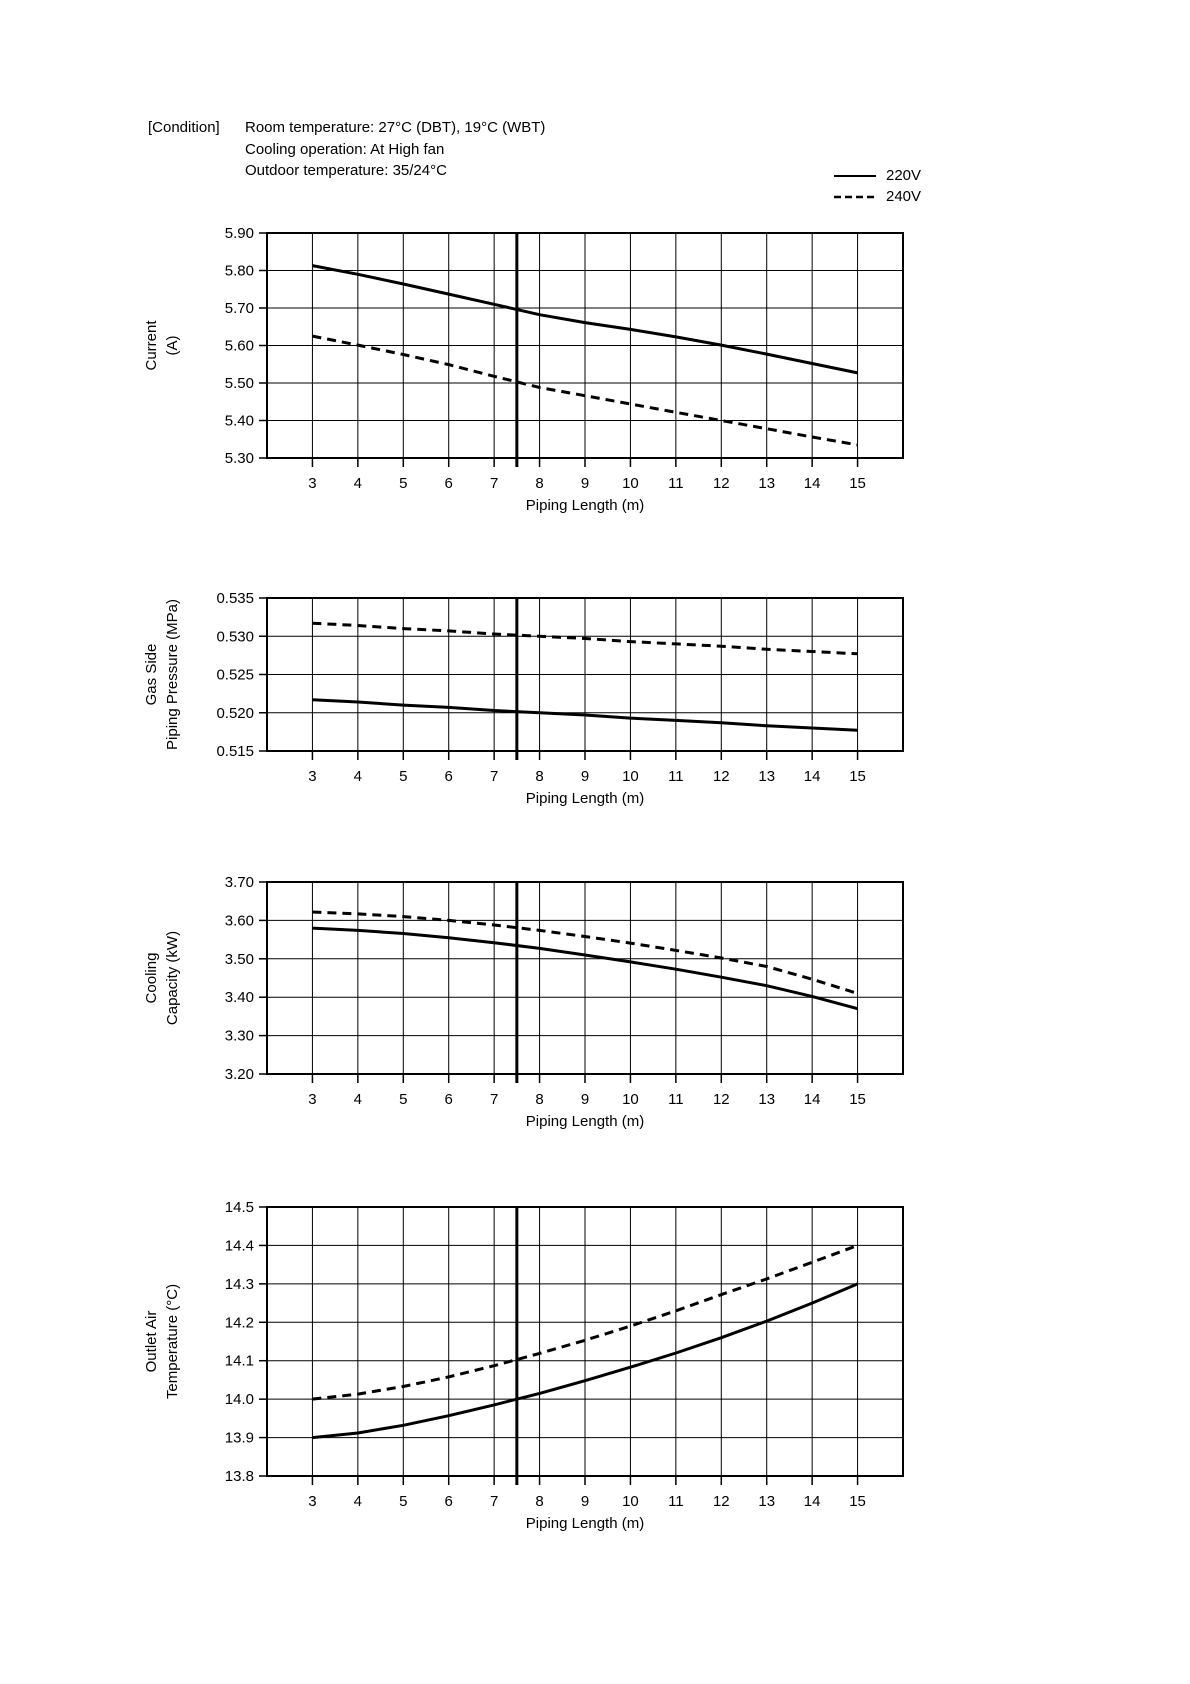 The image size is (1190, 1684). Describe the element at coordinates (855, 196) in the screenshot. I see `legend-dashed-line-icon` at that location.